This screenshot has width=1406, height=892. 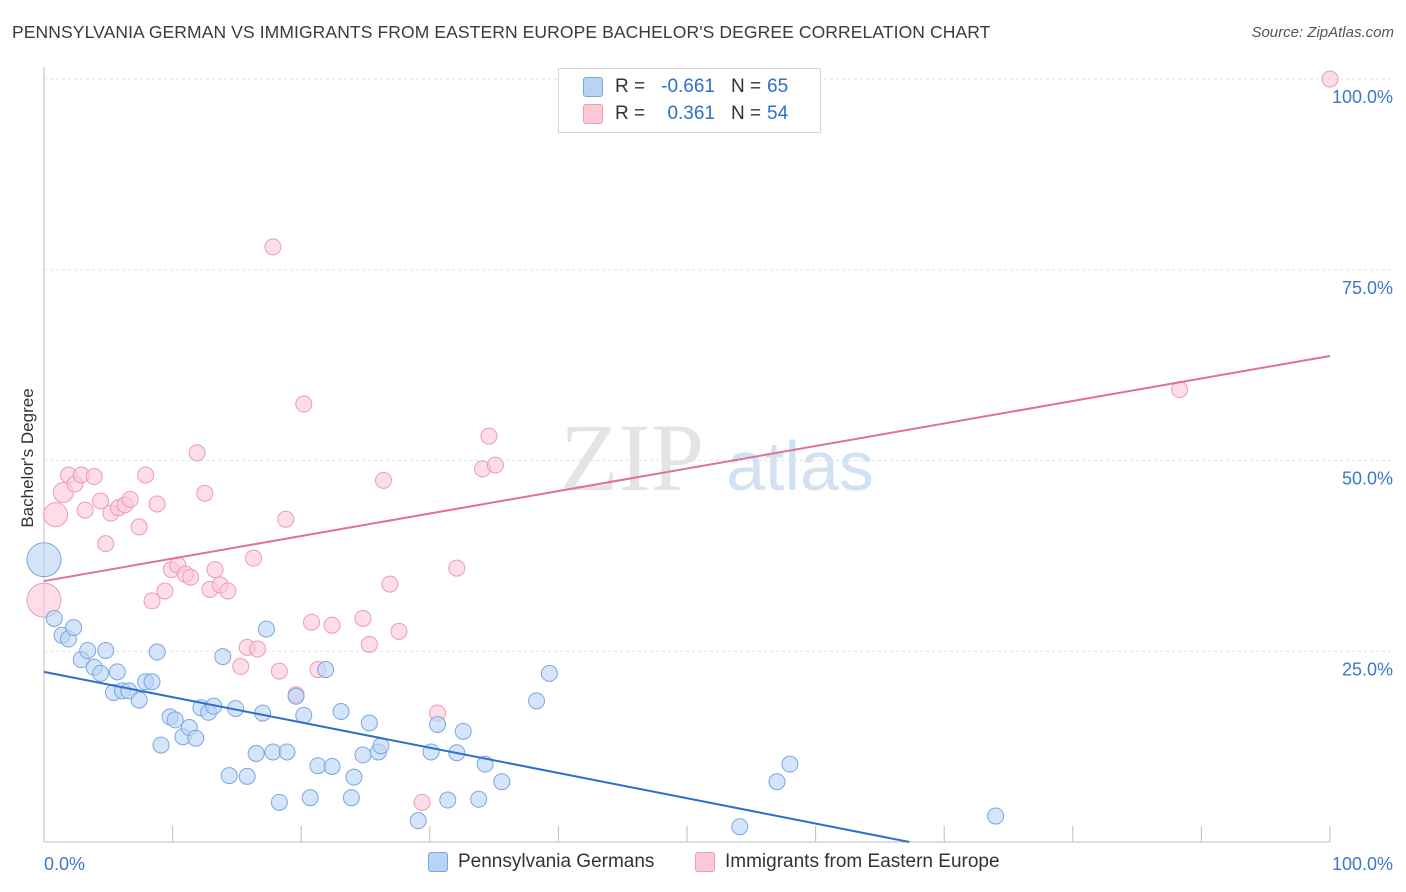 I want to click on y-tick-label: 75.0%, so click(x=1367, y=288).